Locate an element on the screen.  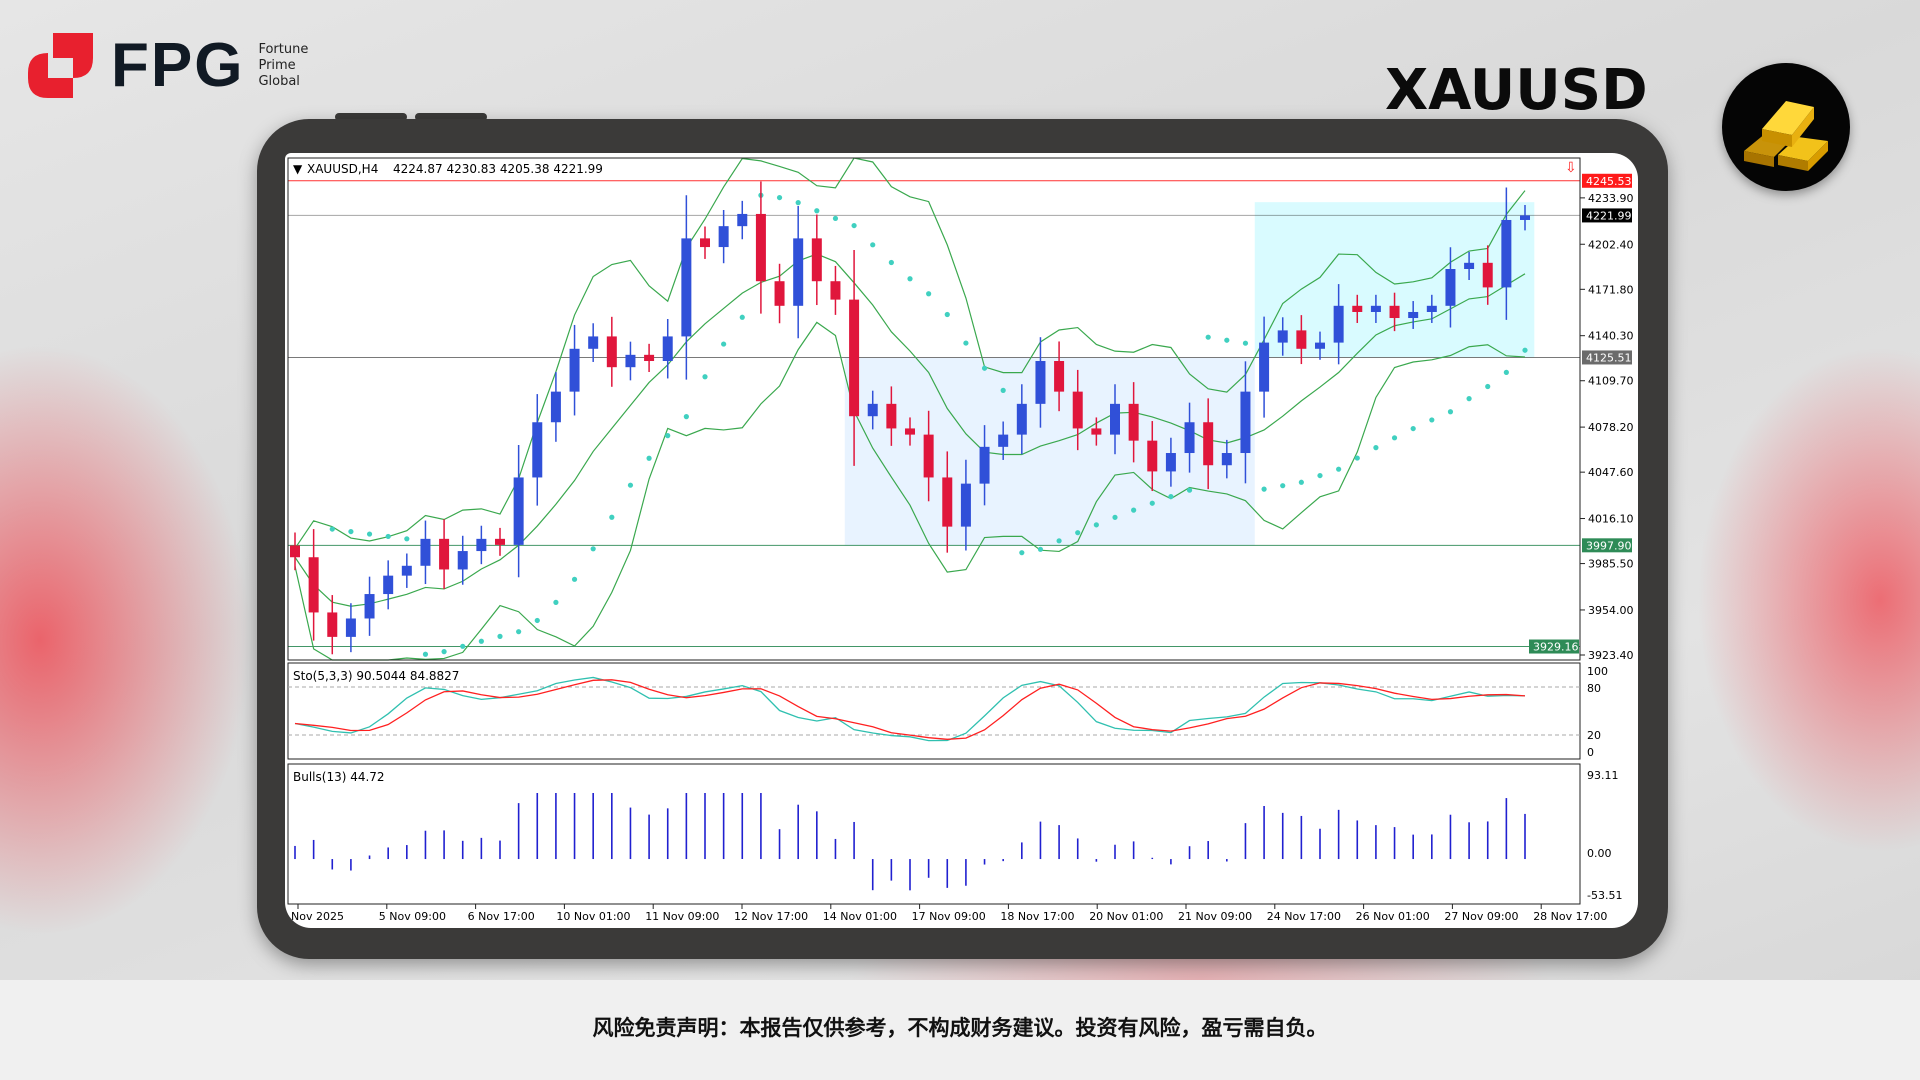
price-tick-label: 3985.50 is located at coordinates (1611, 564).